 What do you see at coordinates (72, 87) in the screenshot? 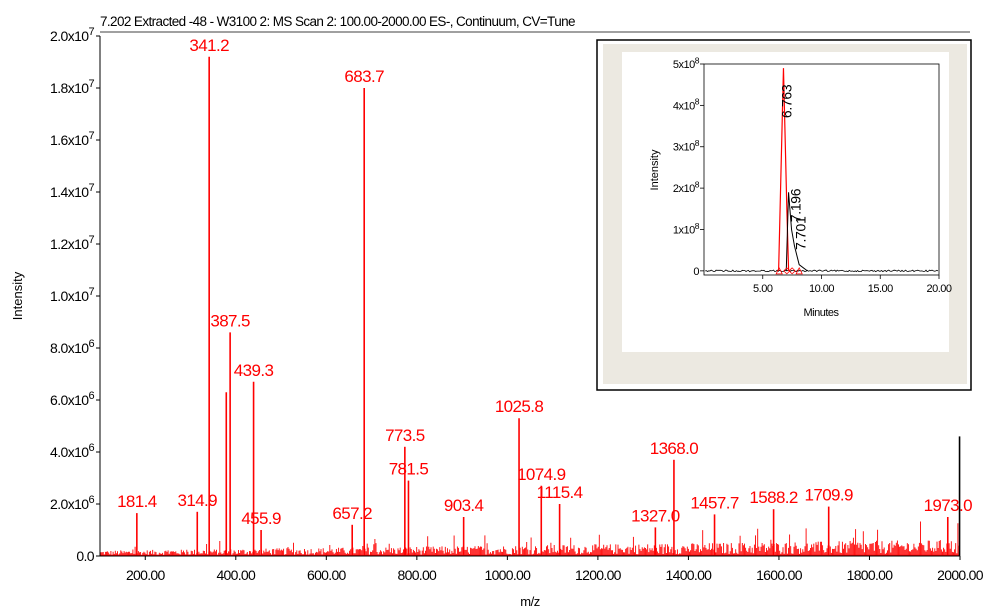
I see `y-tick-label: 1.8x10⁷` at bounding box center [72, 87].